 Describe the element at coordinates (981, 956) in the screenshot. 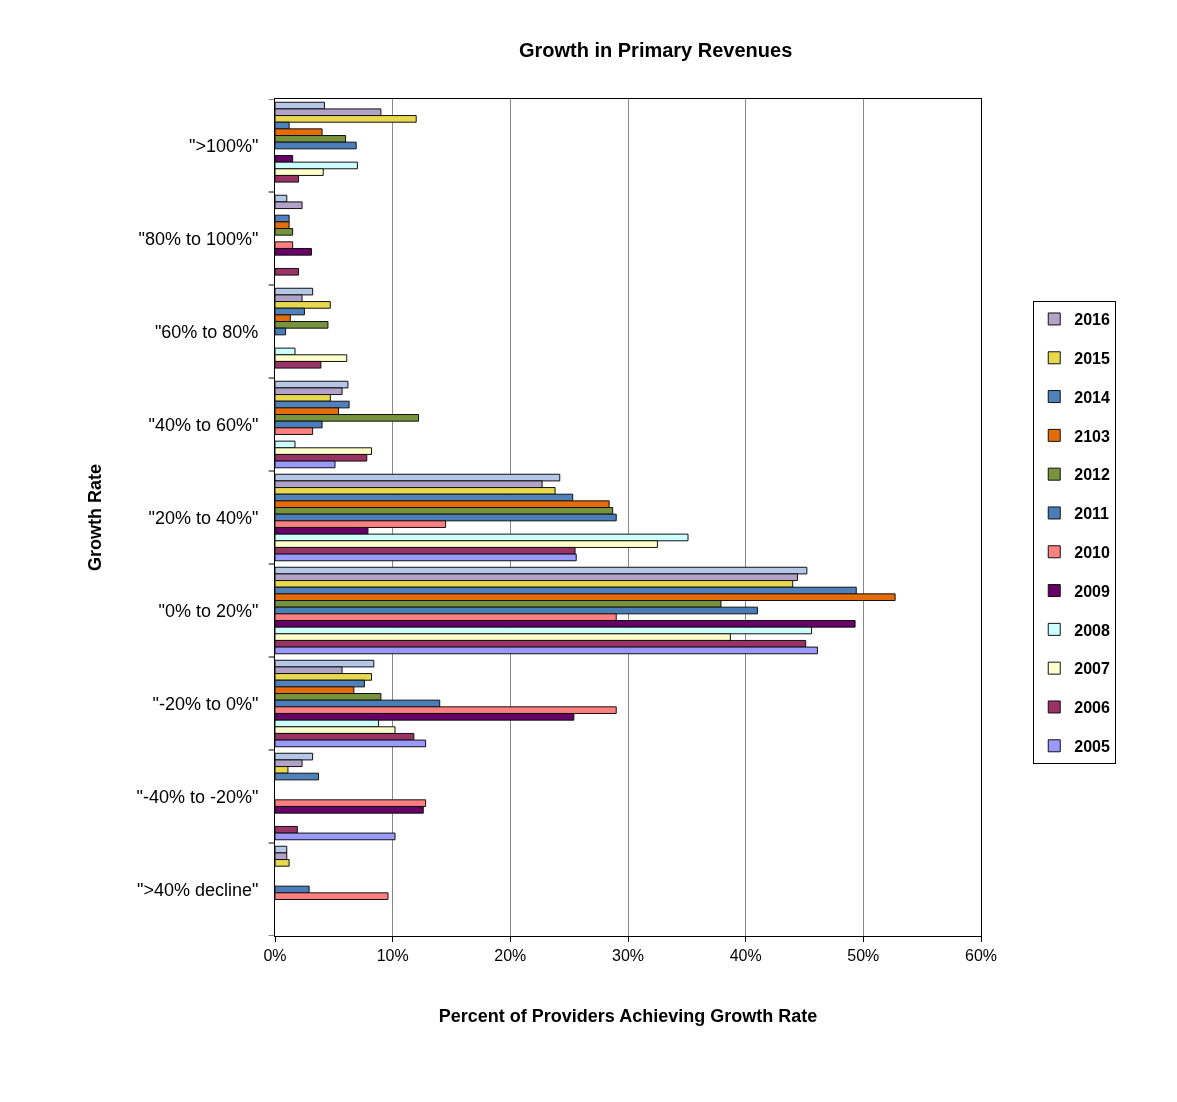

I see `x-tick-label: 60%` at that location.